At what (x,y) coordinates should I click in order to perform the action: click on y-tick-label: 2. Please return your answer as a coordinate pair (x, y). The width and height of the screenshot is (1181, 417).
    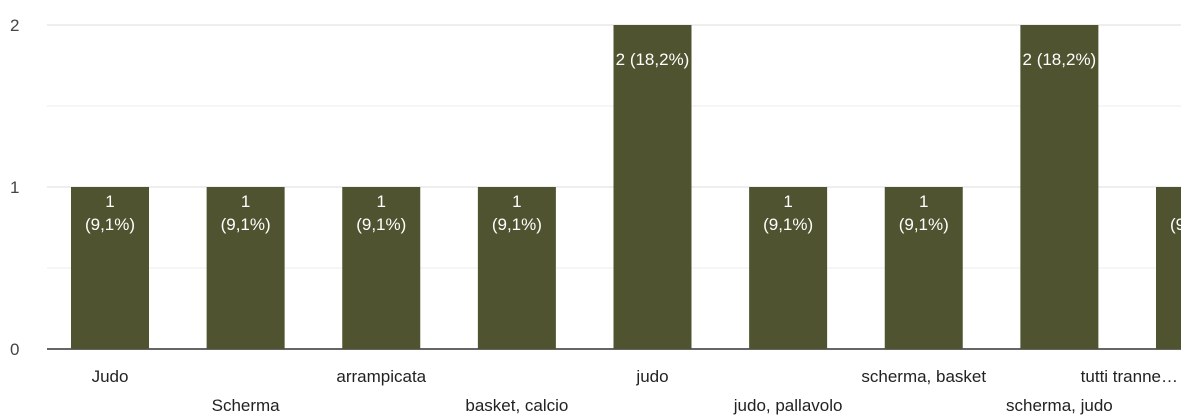
    Looking at the image, I should click on (14, 25).